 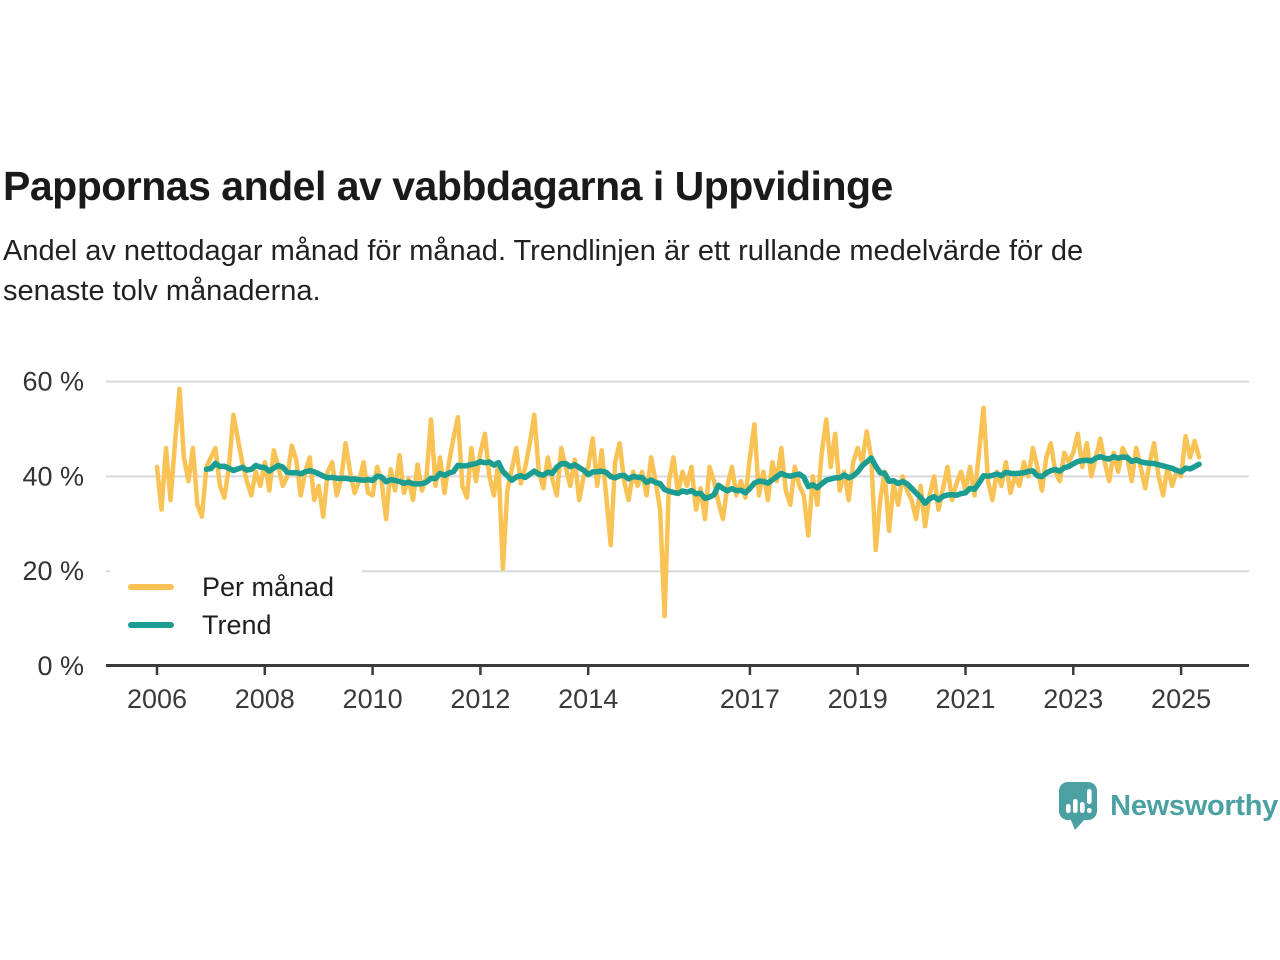 I want to click on x-tick-label-2008: 2008, so click(x=265, y=699).